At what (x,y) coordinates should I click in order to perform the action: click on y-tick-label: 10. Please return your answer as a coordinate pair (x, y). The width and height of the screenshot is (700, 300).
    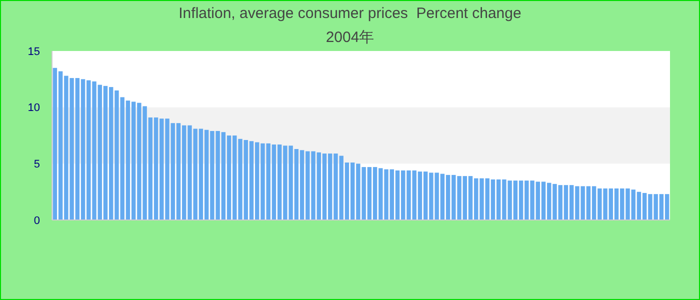
    Looking at the image, I should click on (34, 108).